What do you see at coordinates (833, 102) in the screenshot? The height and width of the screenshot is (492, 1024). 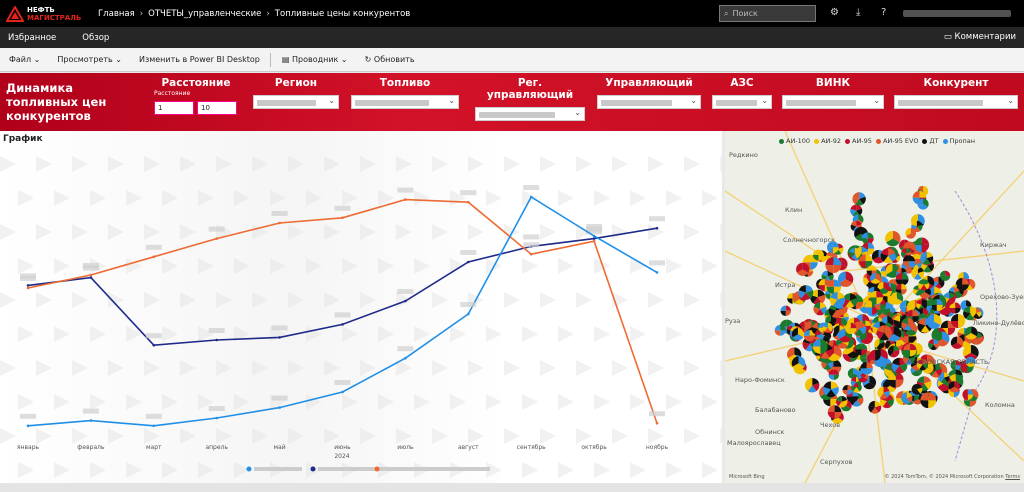 I see `slicer-vink-dropdown: ⌄` at bounding box center [833, 102].